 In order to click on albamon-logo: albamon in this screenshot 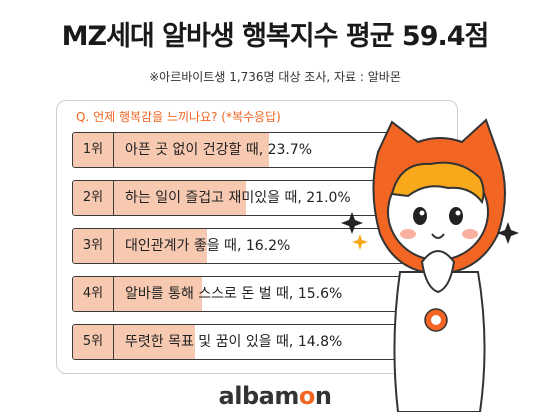, I will do `click(275, 396)`.